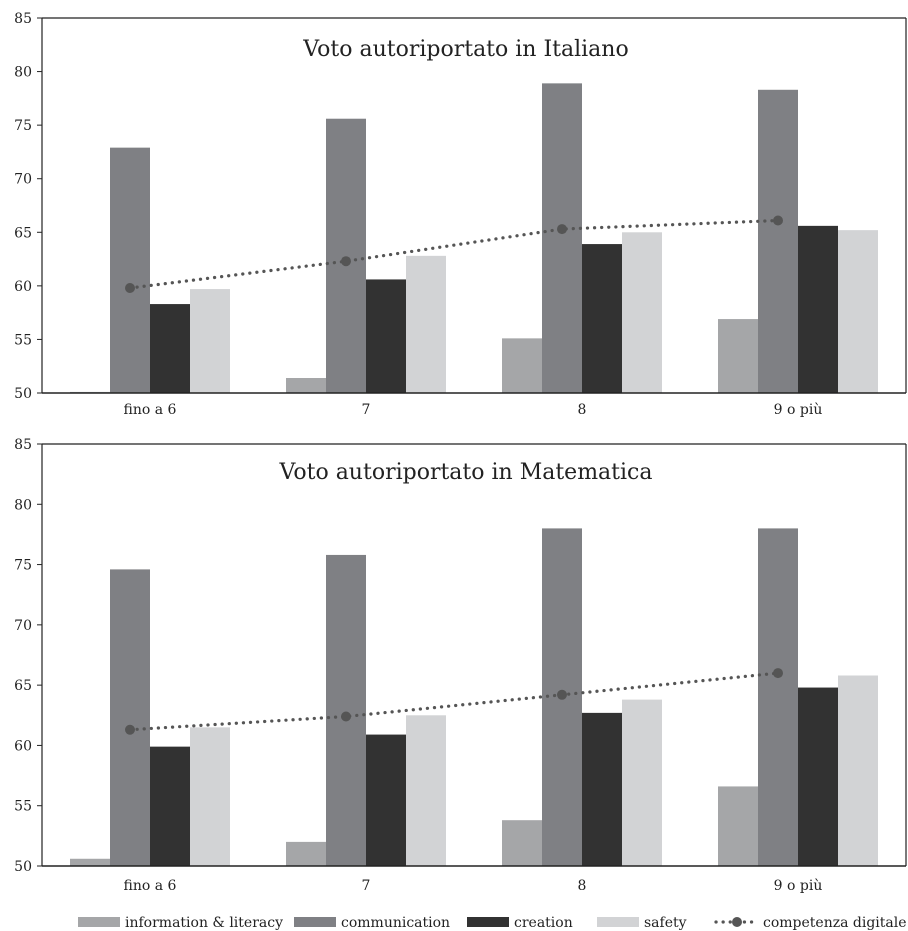 Image resolution: width=908 pixels, height=931 pixels. What do you see at coordinates (642, 923) in the screenshot?
I see `legend-item: safety` at bounding box center [642, 923].